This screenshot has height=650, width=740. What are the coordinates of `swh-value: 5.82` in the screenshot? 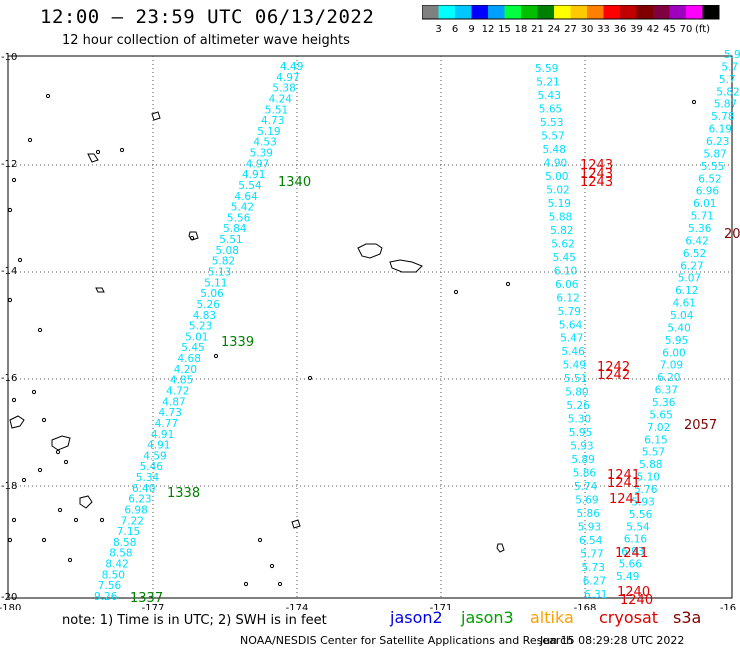 It's located at (561, 231).